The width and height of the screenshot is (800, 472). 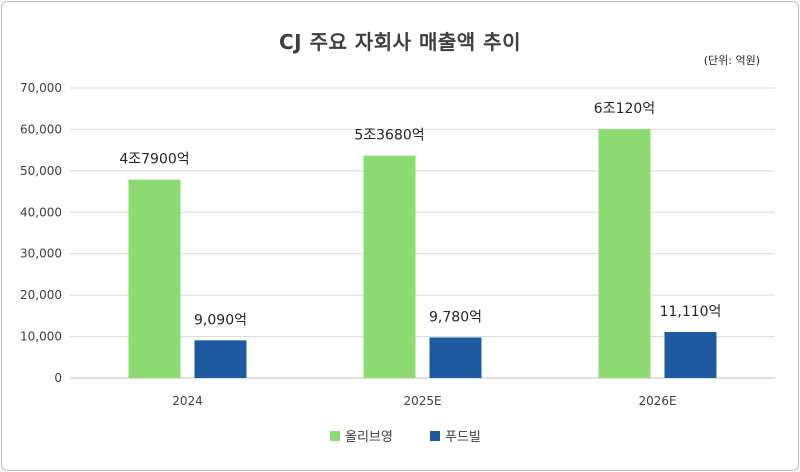 What do you see at coordinates (41, 254) in the screenshot?
I see `y-tick-label: 30,000` at bounding box center [41, 254].